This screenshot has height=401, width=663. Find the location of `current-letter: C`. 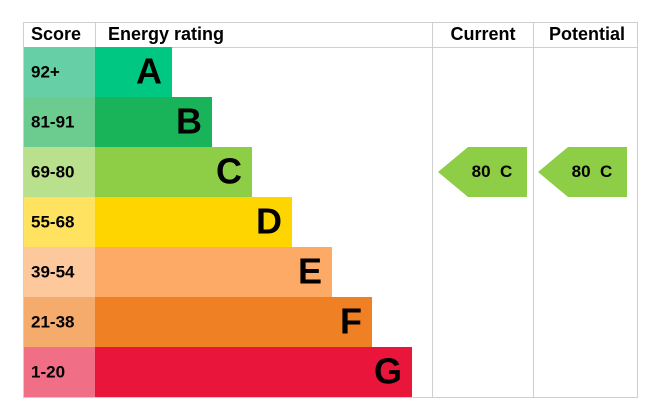

current-letter: C is located at coordinates (506, 171).